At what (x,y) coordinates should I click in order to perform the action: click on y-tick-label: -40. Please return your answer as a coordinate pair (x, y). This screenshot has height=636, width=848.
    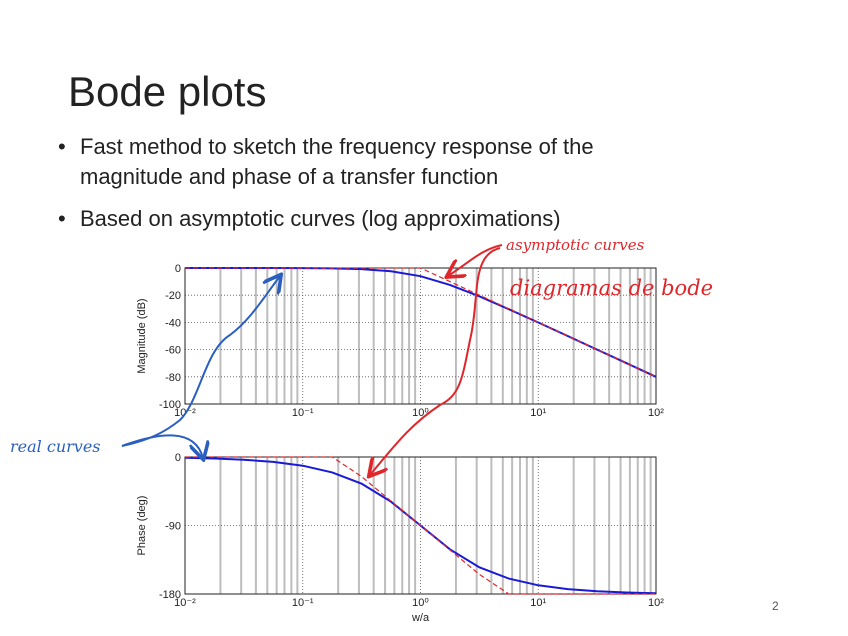
    Looking at the image, I should click on (173, 323).